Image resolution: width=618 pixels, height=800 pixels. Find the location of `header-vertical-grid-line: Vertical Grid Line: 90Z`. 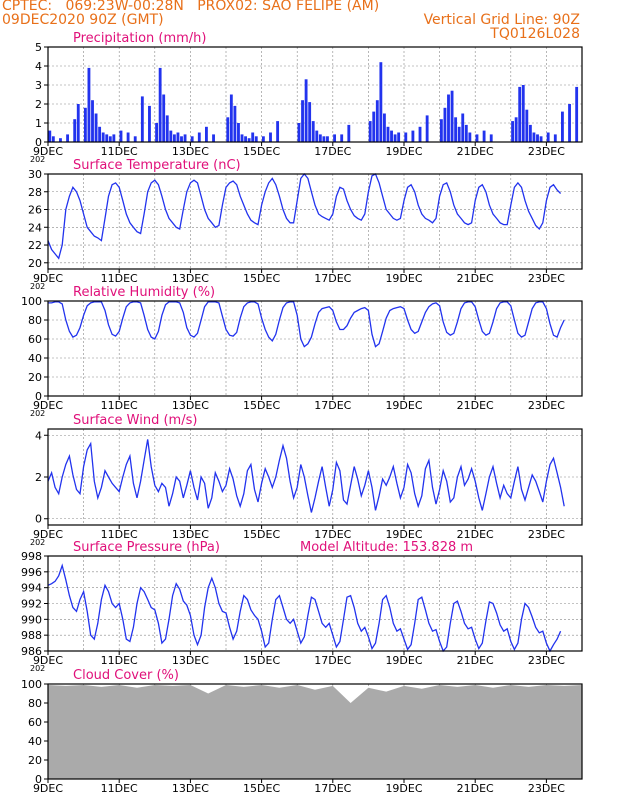

header-vertical-grid-line: Vertical Grid Line: 90Z is located at coordinates (501, 20).